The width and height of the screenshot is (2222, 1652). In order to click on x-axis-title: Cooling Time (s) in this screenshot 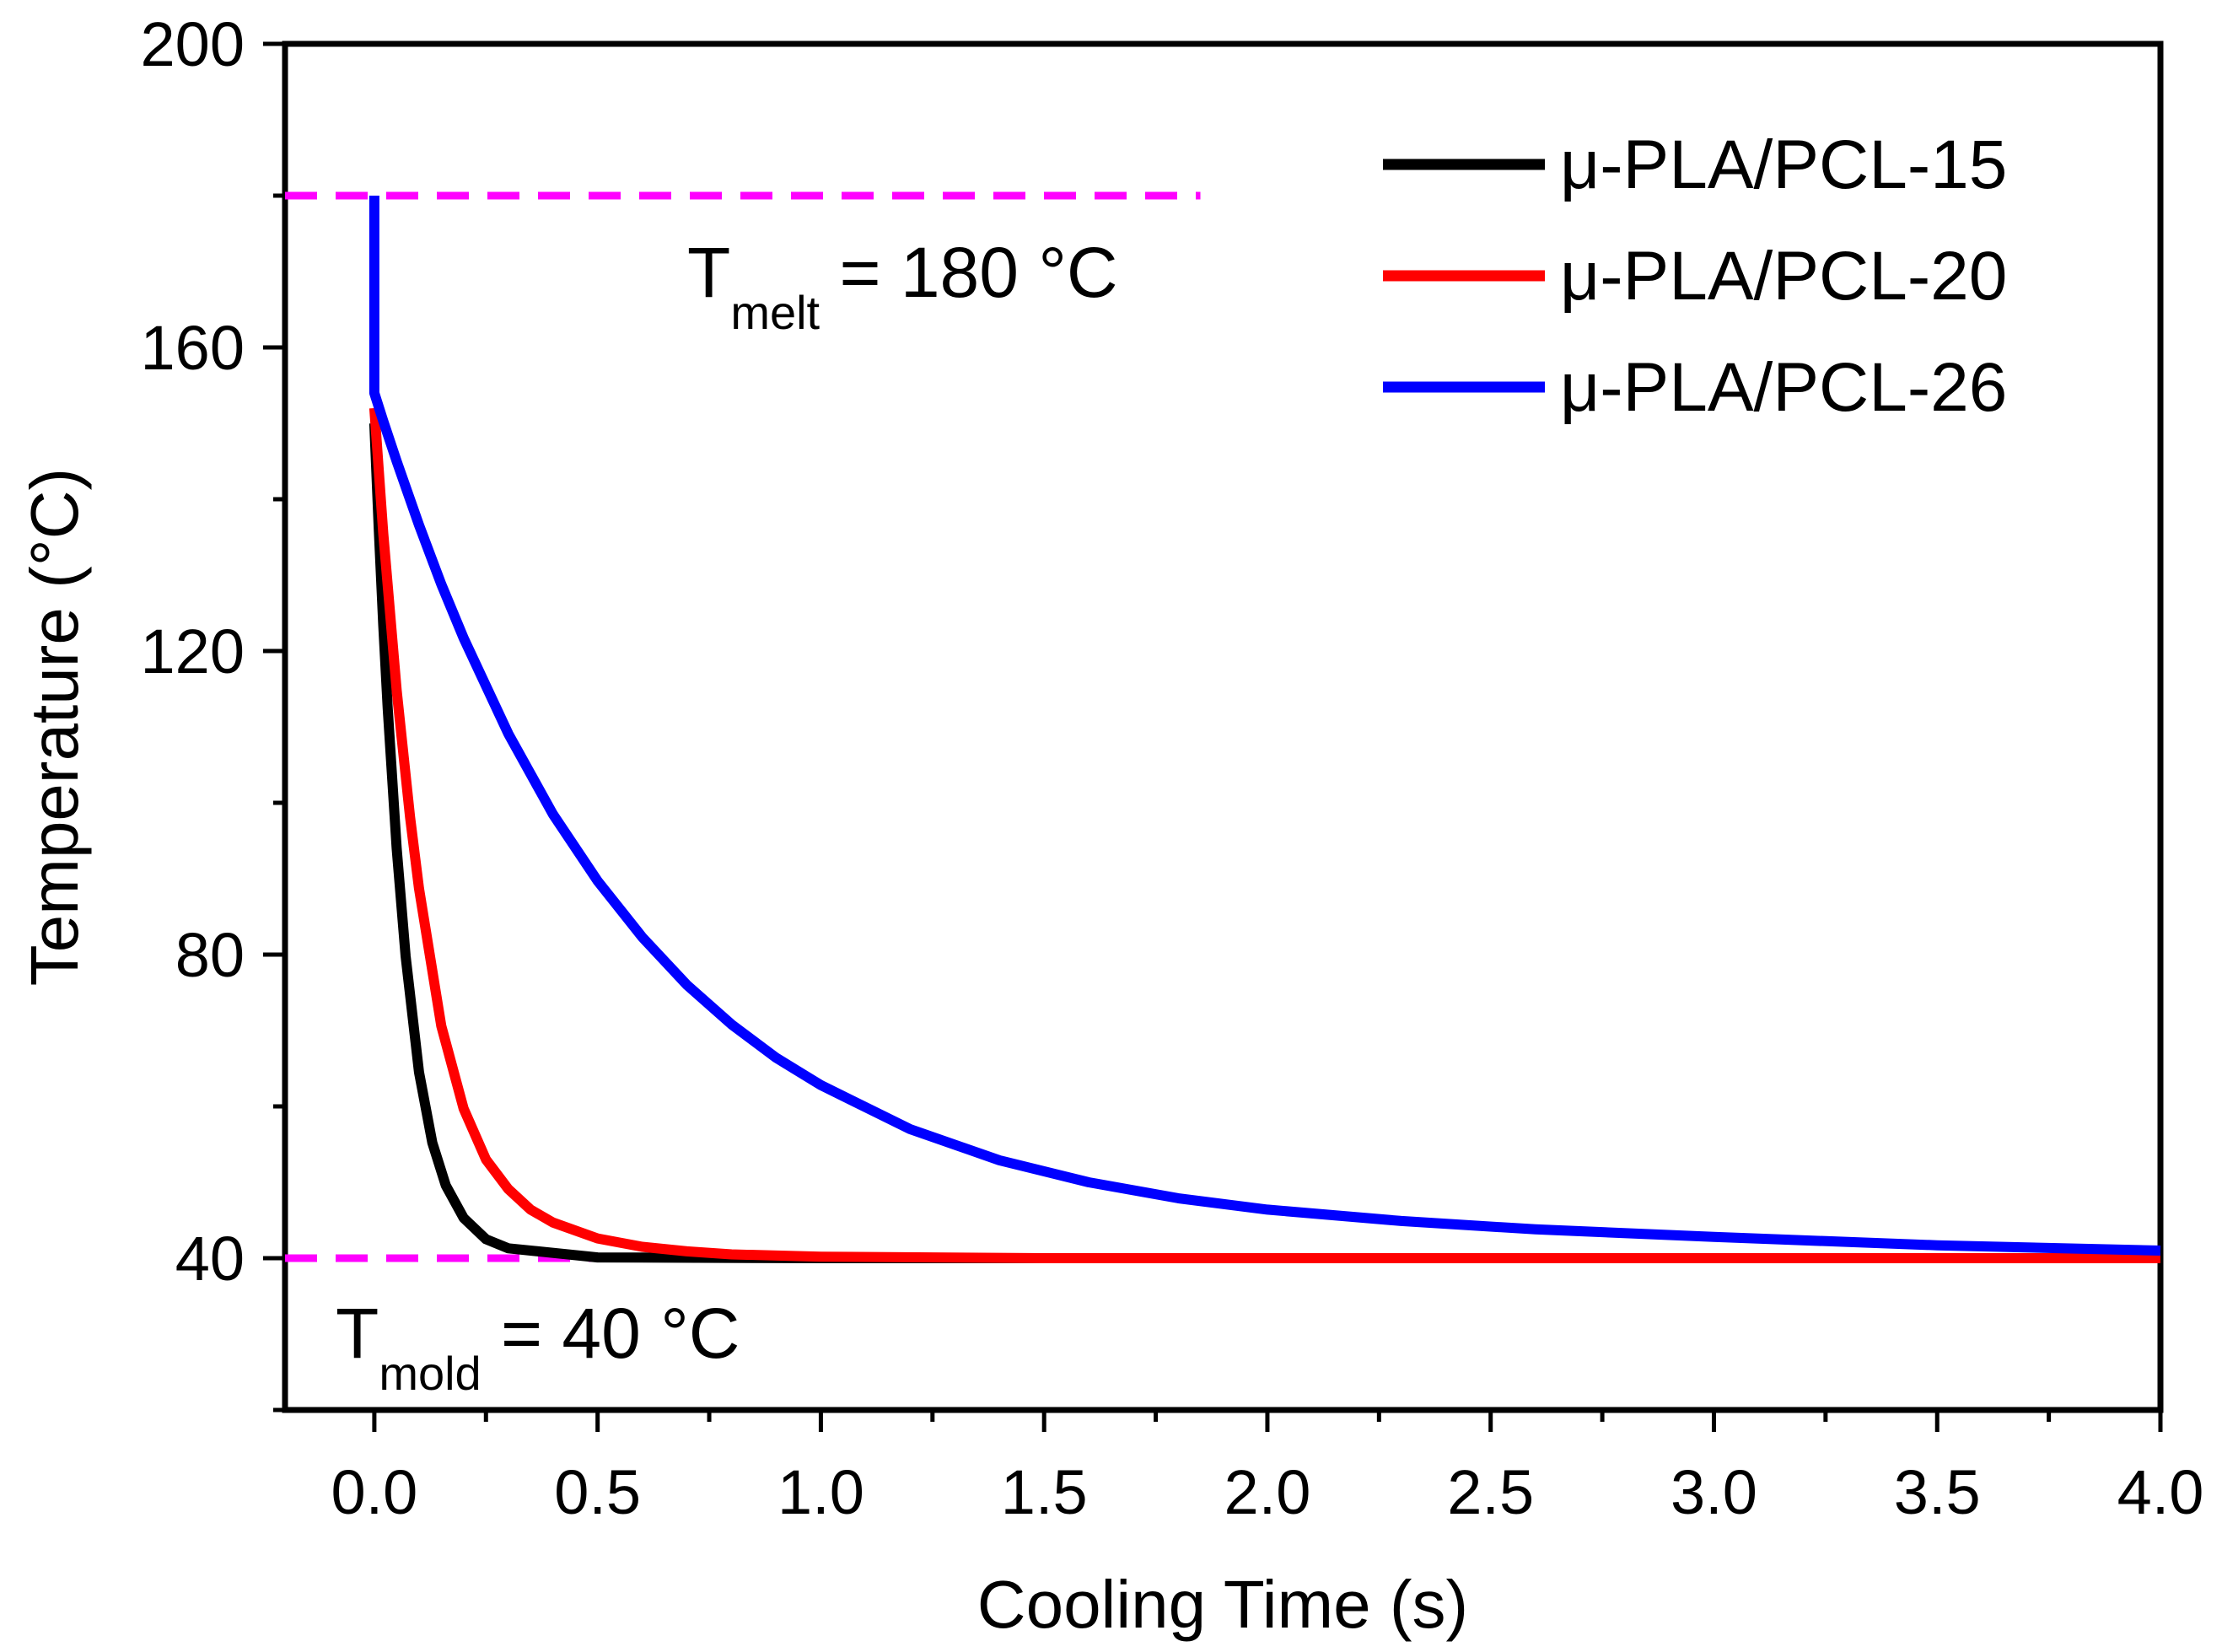, I will do `click(1222, 1605)`.